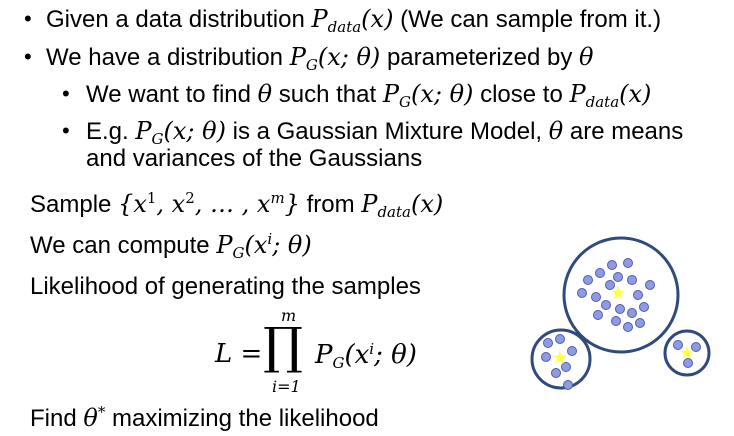  Describe the element at coordinates (239, 354) in the screenshot. I see `formula-lhs: L =` at that location.